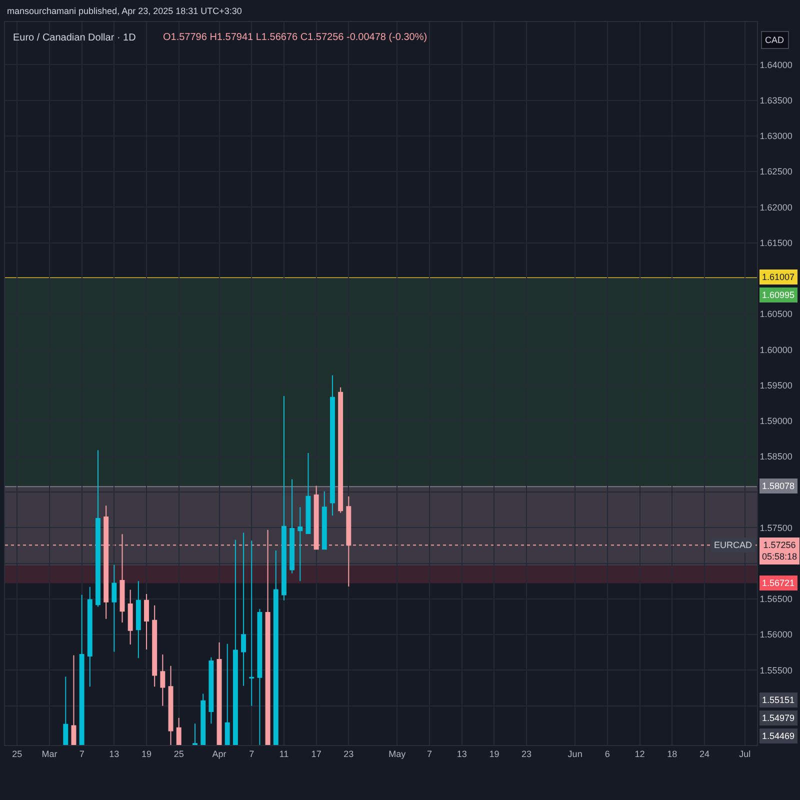 This screenshot has width=800, height=800. I want to click on text: 1.54979, so click(778, 718).